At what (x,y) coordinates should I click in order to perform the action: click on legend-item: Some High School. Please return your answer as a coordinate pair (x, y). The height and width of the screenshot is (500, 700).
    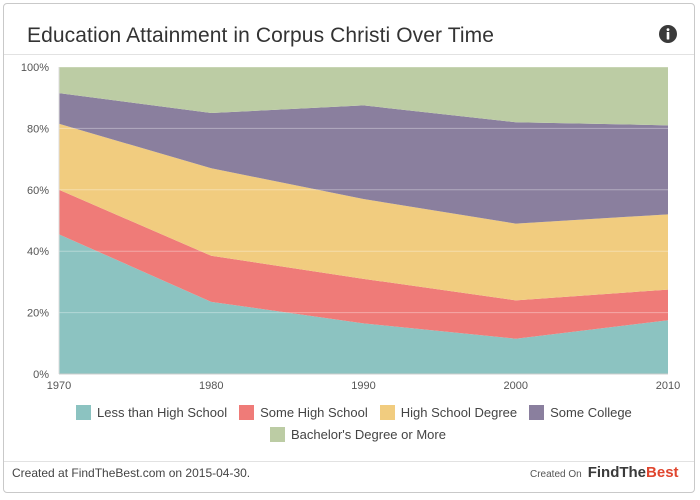
    Looking at the image, I should click on (303, 412).